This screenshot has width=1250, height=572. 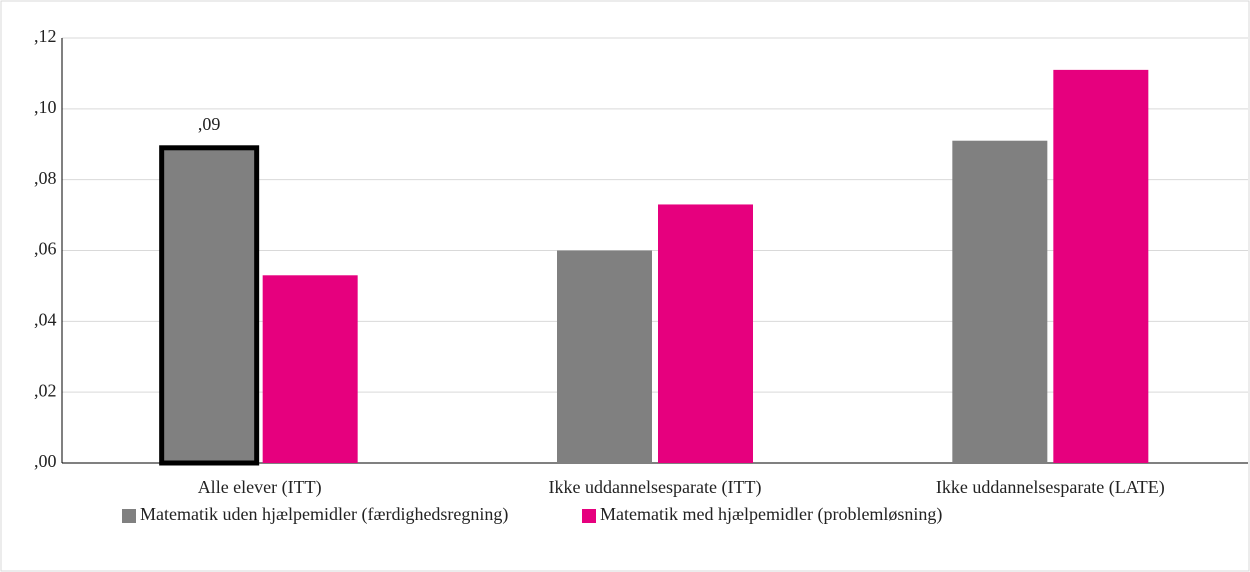 What do you see at coordinates (45, 319) in the screenshot?
I see `y-tick-label: ,04` at bounding box center [45, 319].